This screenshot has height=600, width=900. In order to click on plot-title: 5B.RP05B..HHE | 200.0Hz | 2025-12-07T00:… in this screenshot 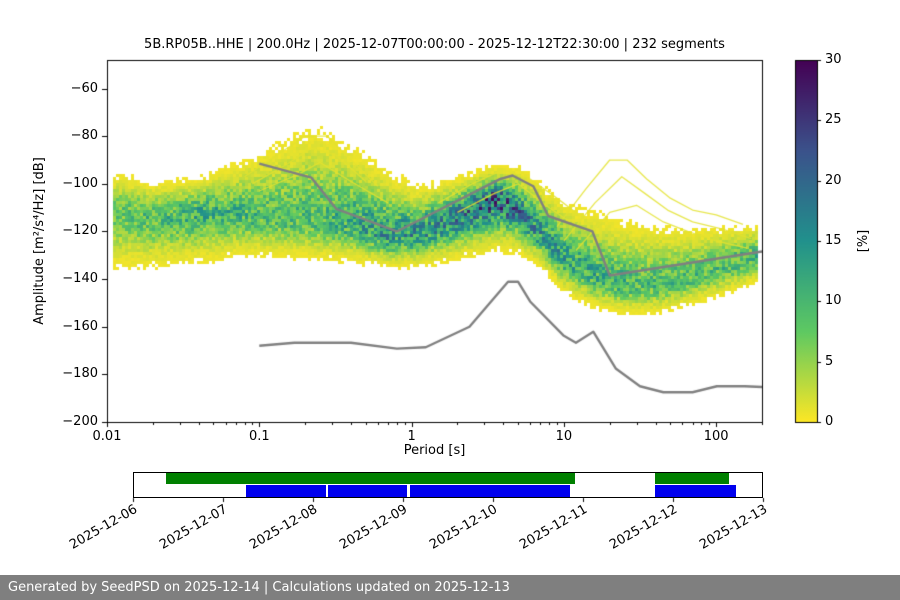, I will do `click(434, 44)`.